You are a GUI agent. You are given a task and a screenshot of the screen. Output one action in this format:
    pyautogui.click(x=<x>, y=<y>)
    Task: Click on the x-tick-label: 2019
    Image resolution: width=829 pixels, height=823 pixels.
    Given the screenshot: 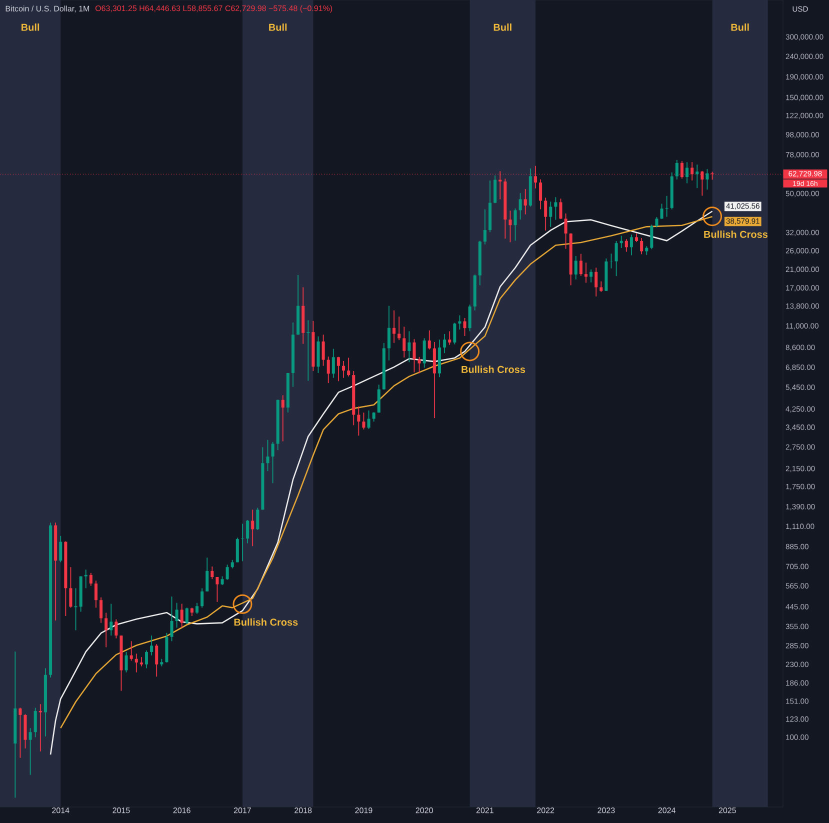 What is the action you would take?
    pyautogui.click(x=363, y=811)
    